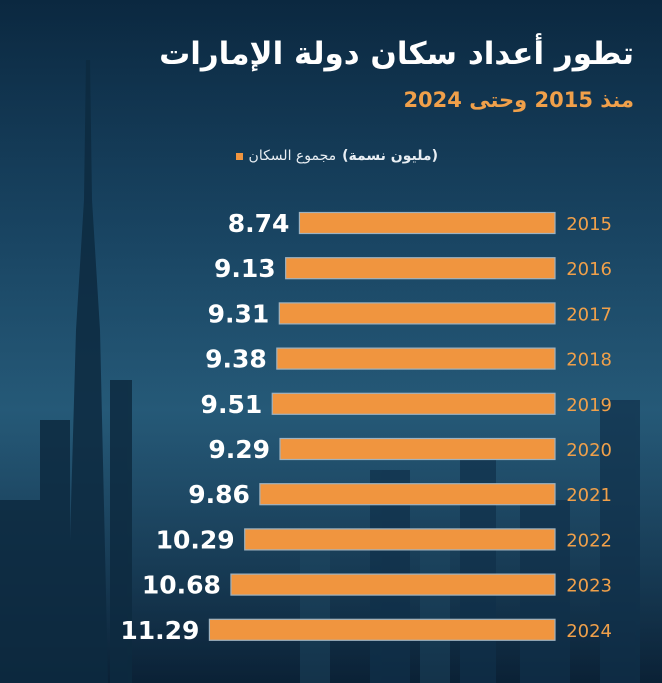 The image size is (662, 683). What do you see at coordinates (417, 313) in the screenshot?
I see `bar-2017` at bounding box center [417, 313].